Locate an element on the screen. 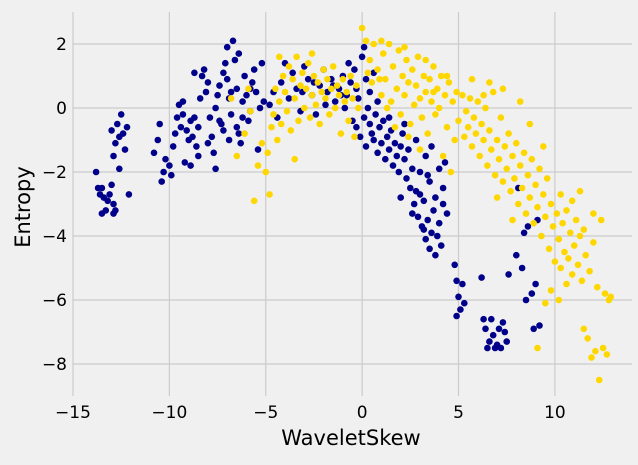  x-tick-label: 0 is located at coordinates (362, 413).